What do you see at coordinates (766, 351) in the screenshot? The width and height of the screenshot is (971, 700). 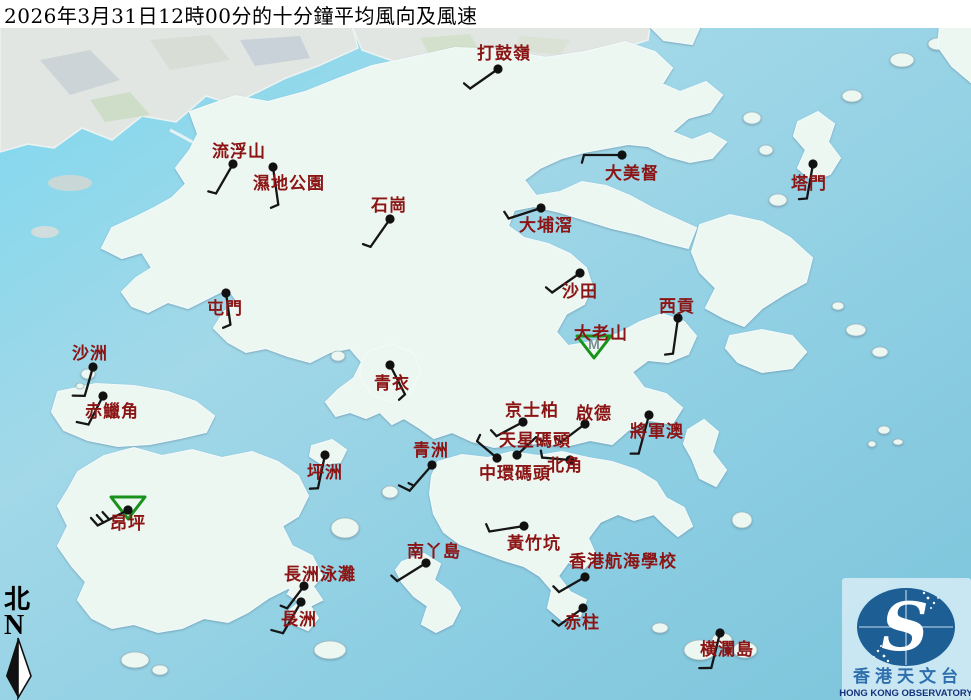 I see `high-island` at bounding box center [766, 351].